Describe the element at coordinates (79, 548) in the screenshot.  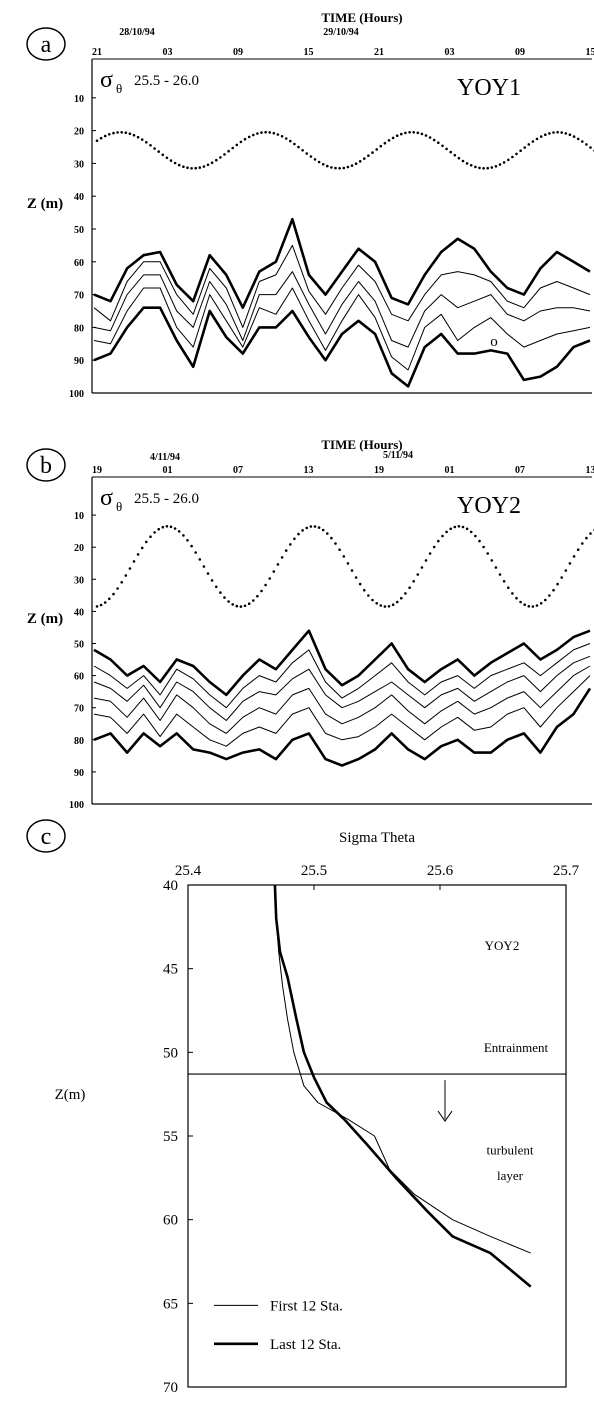
I see `panel-b-y-tick-label: 20` at that location.